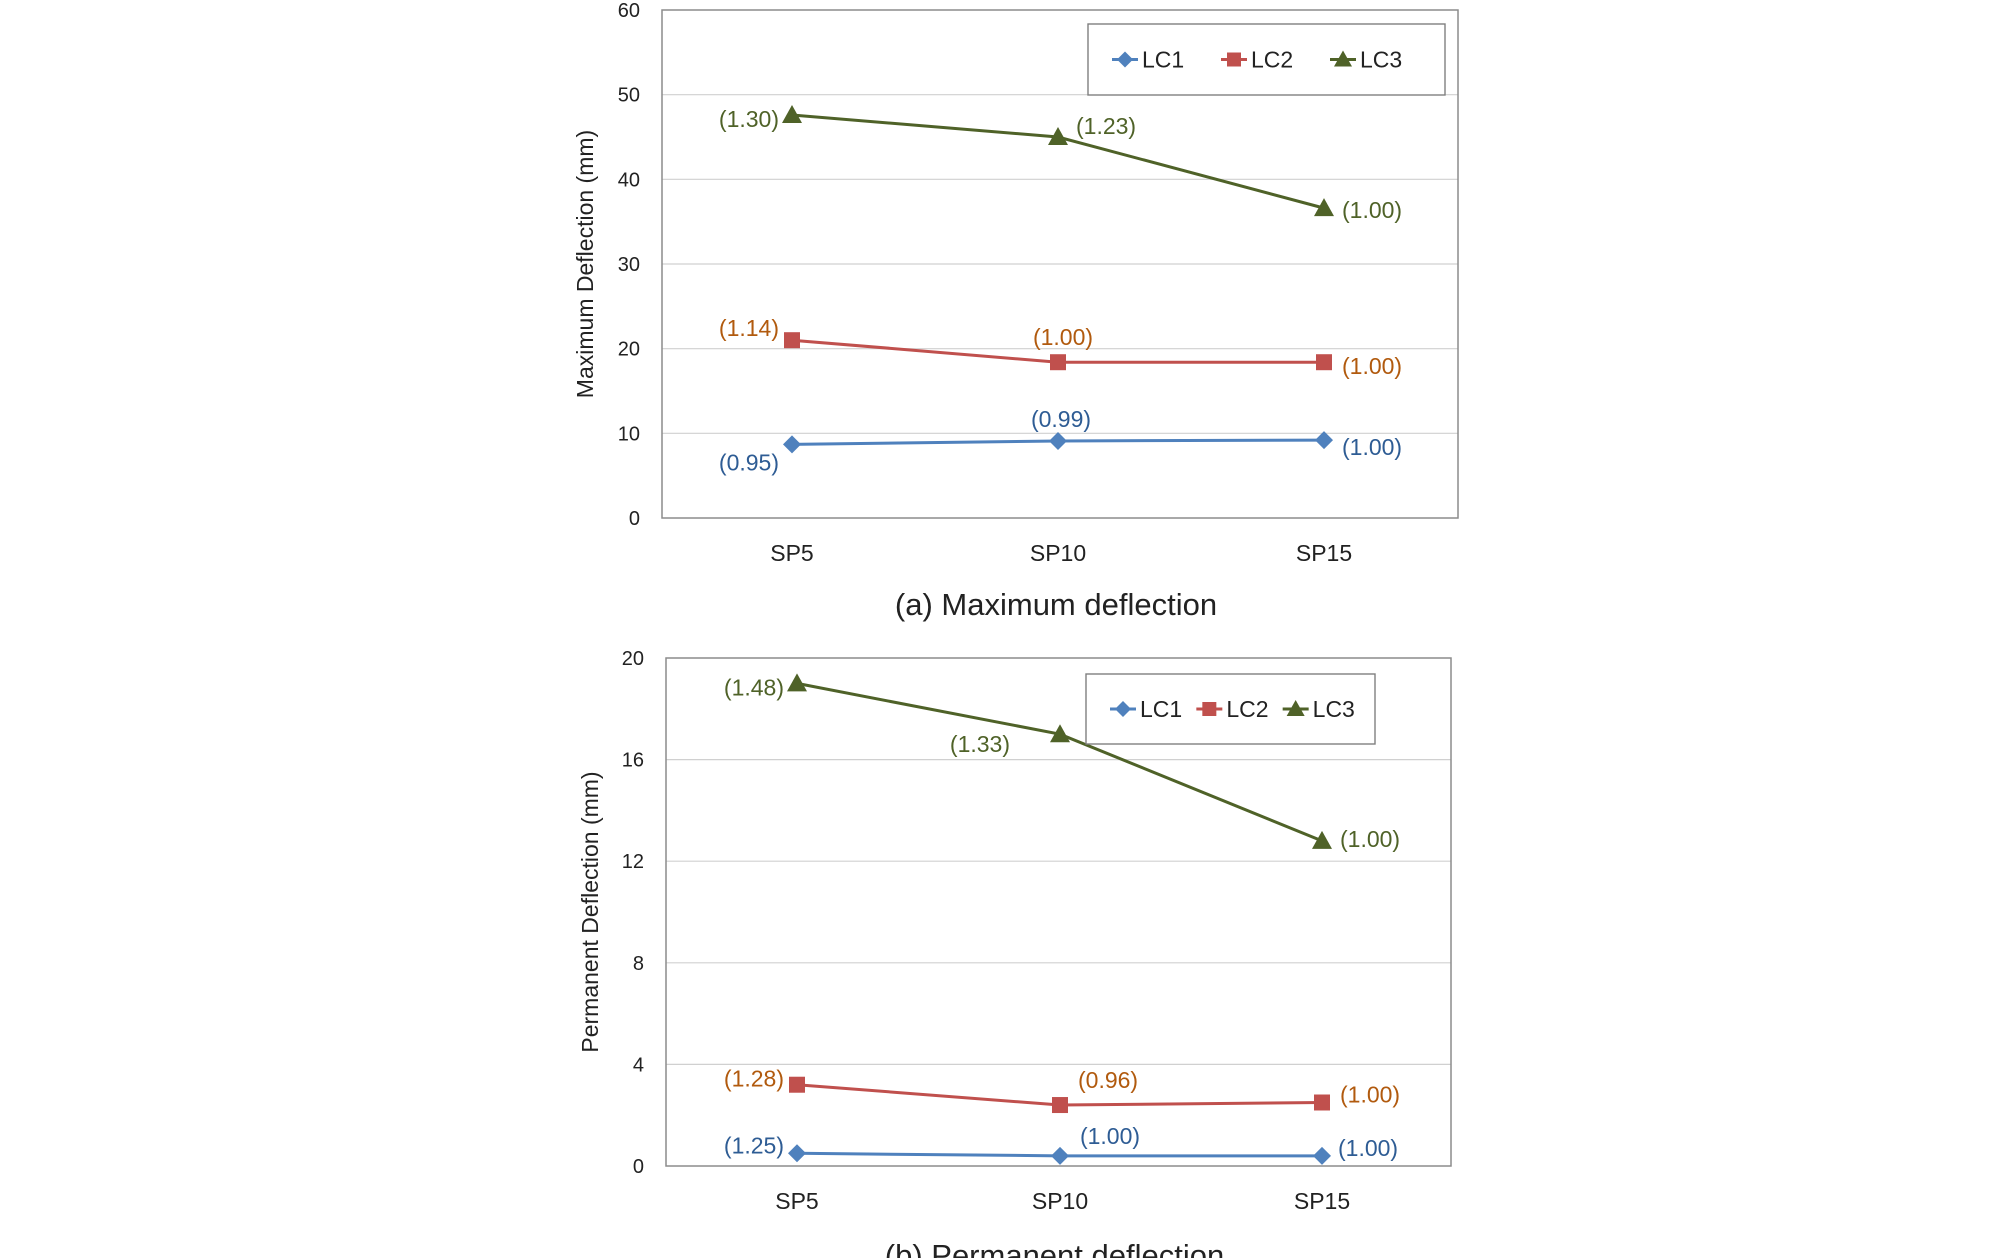 This screenshot has height=1258, width=2008. Describe the element at coordinates (590, 911) in the screenshot. I see `y-axis-title: Permanent Deflection (mm)` at that location.